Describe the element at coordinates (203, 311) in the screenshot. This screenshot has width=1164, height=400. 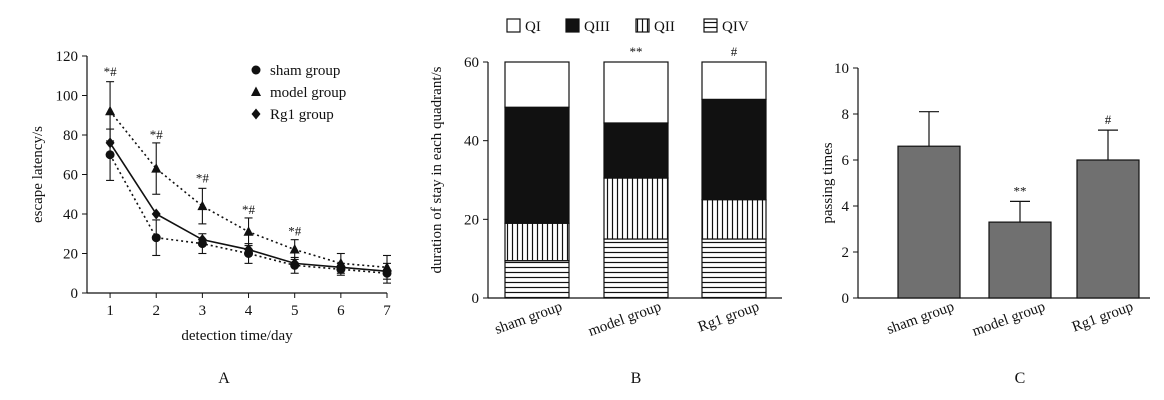
I see `x-tick-label: 3` at that location.